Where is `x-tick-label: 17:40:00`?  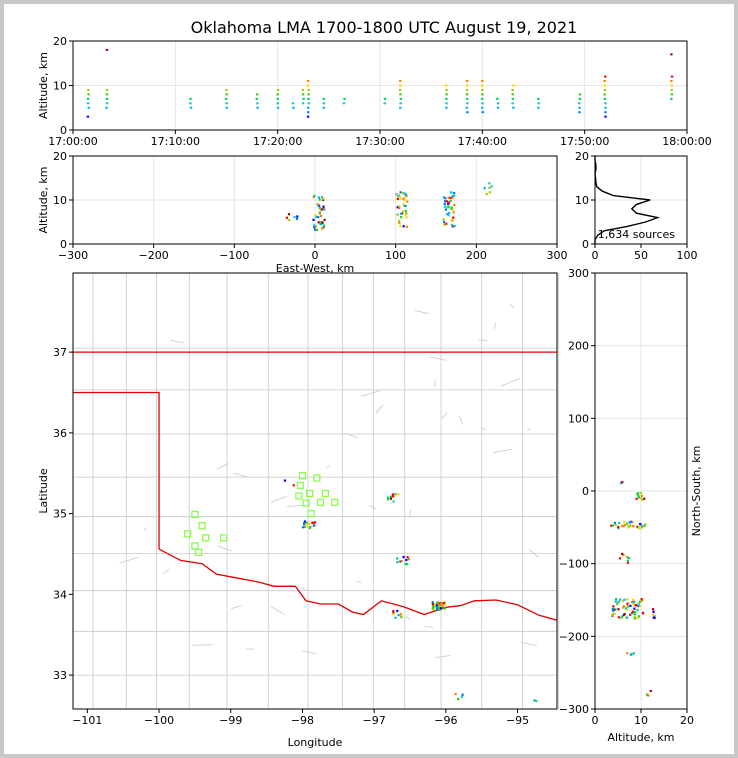 x-tick-label: 17:40:00 is located at coordinates (482, 141).